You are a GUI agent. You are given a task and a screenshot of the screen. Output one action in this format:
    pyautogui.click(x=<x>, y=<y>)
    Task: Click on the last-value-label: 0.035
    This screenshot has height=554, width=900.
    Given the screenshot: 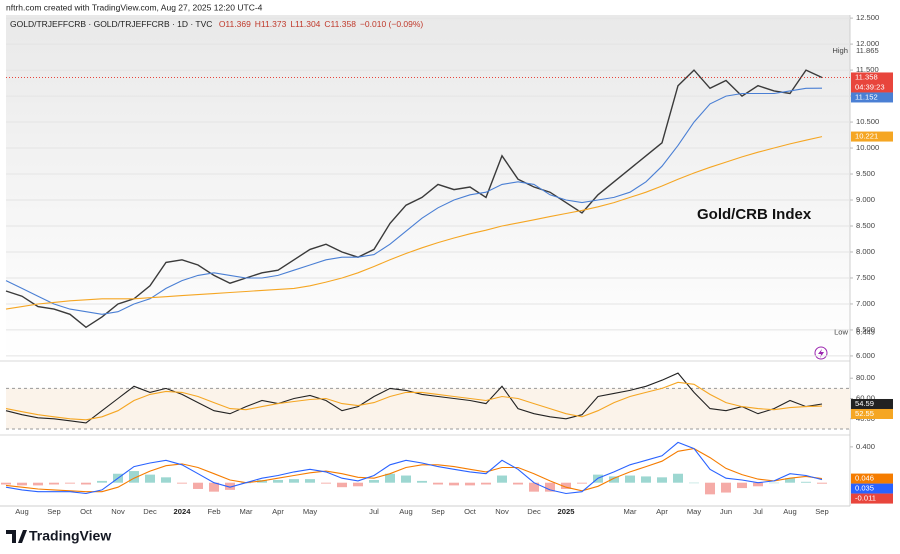 What is the action you would take?
    pyautogui.click(x=864, y=488)
    